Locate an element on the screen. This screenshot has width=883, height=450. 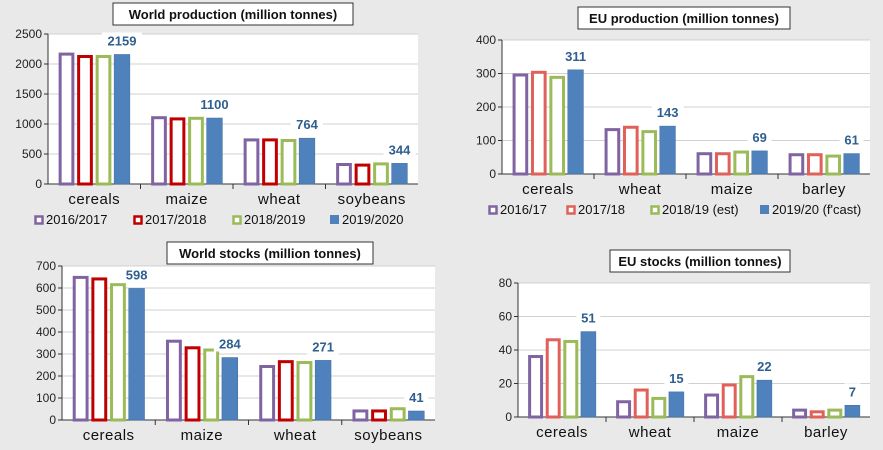
bar-2017-18-maize is located at coordinates (722, 164).